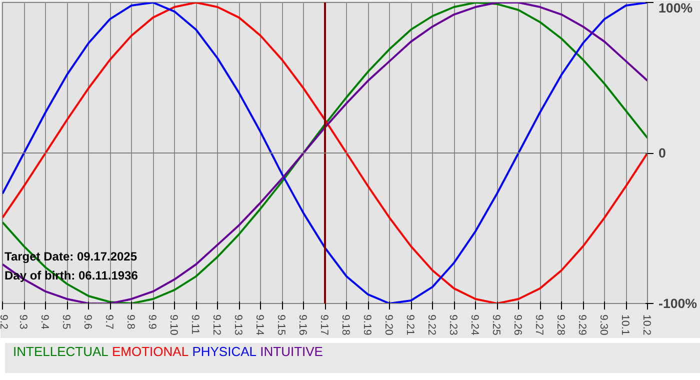 This screenshot has height=380, width=700. I want to click on text: PHYSICAL, so click(224, 351).